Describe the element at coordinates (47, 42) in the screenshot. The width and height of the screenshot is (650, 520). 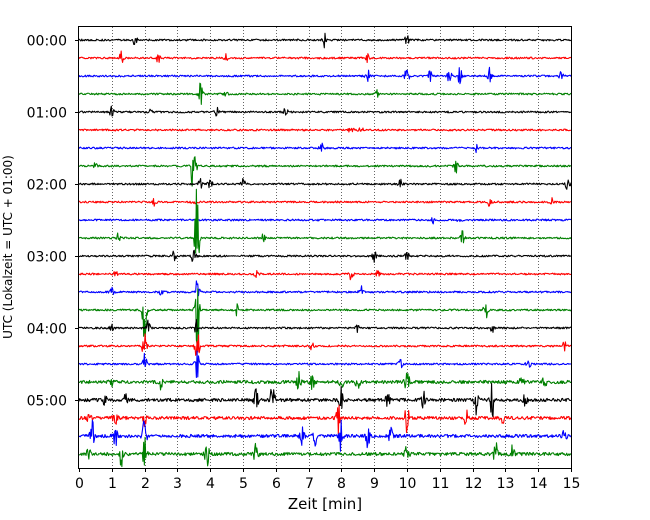
I see `y-tick-label: 00:00` at that location.